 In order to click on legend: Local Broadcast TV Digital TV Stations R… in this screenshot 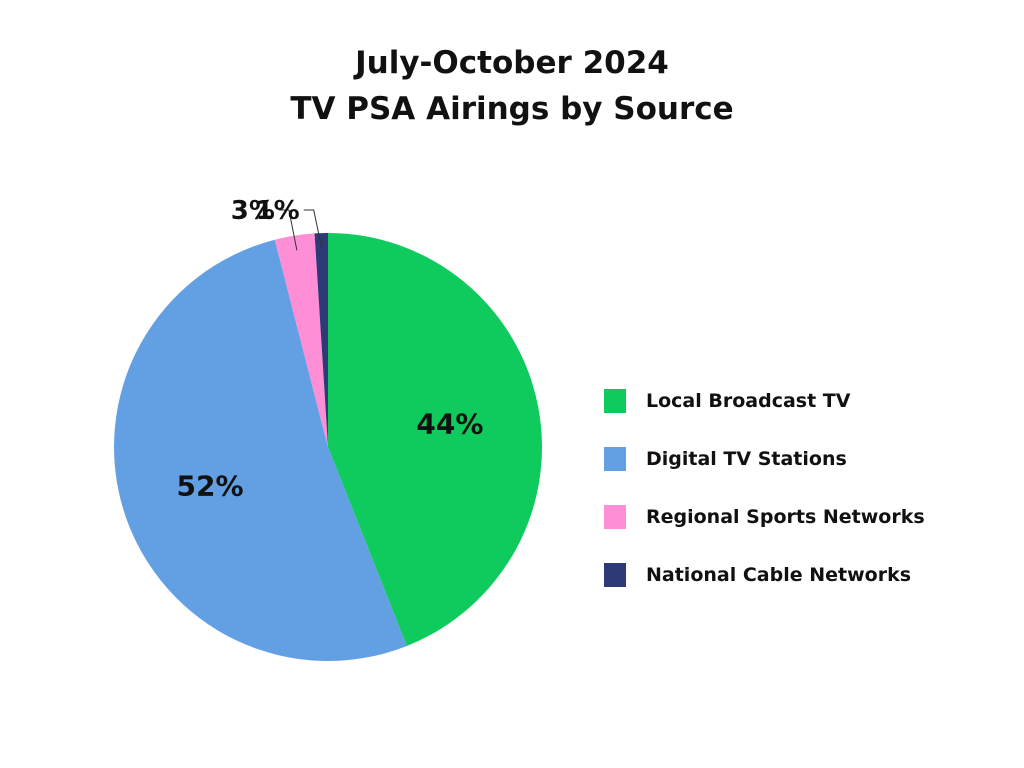, I will do `click(764, 488)`.